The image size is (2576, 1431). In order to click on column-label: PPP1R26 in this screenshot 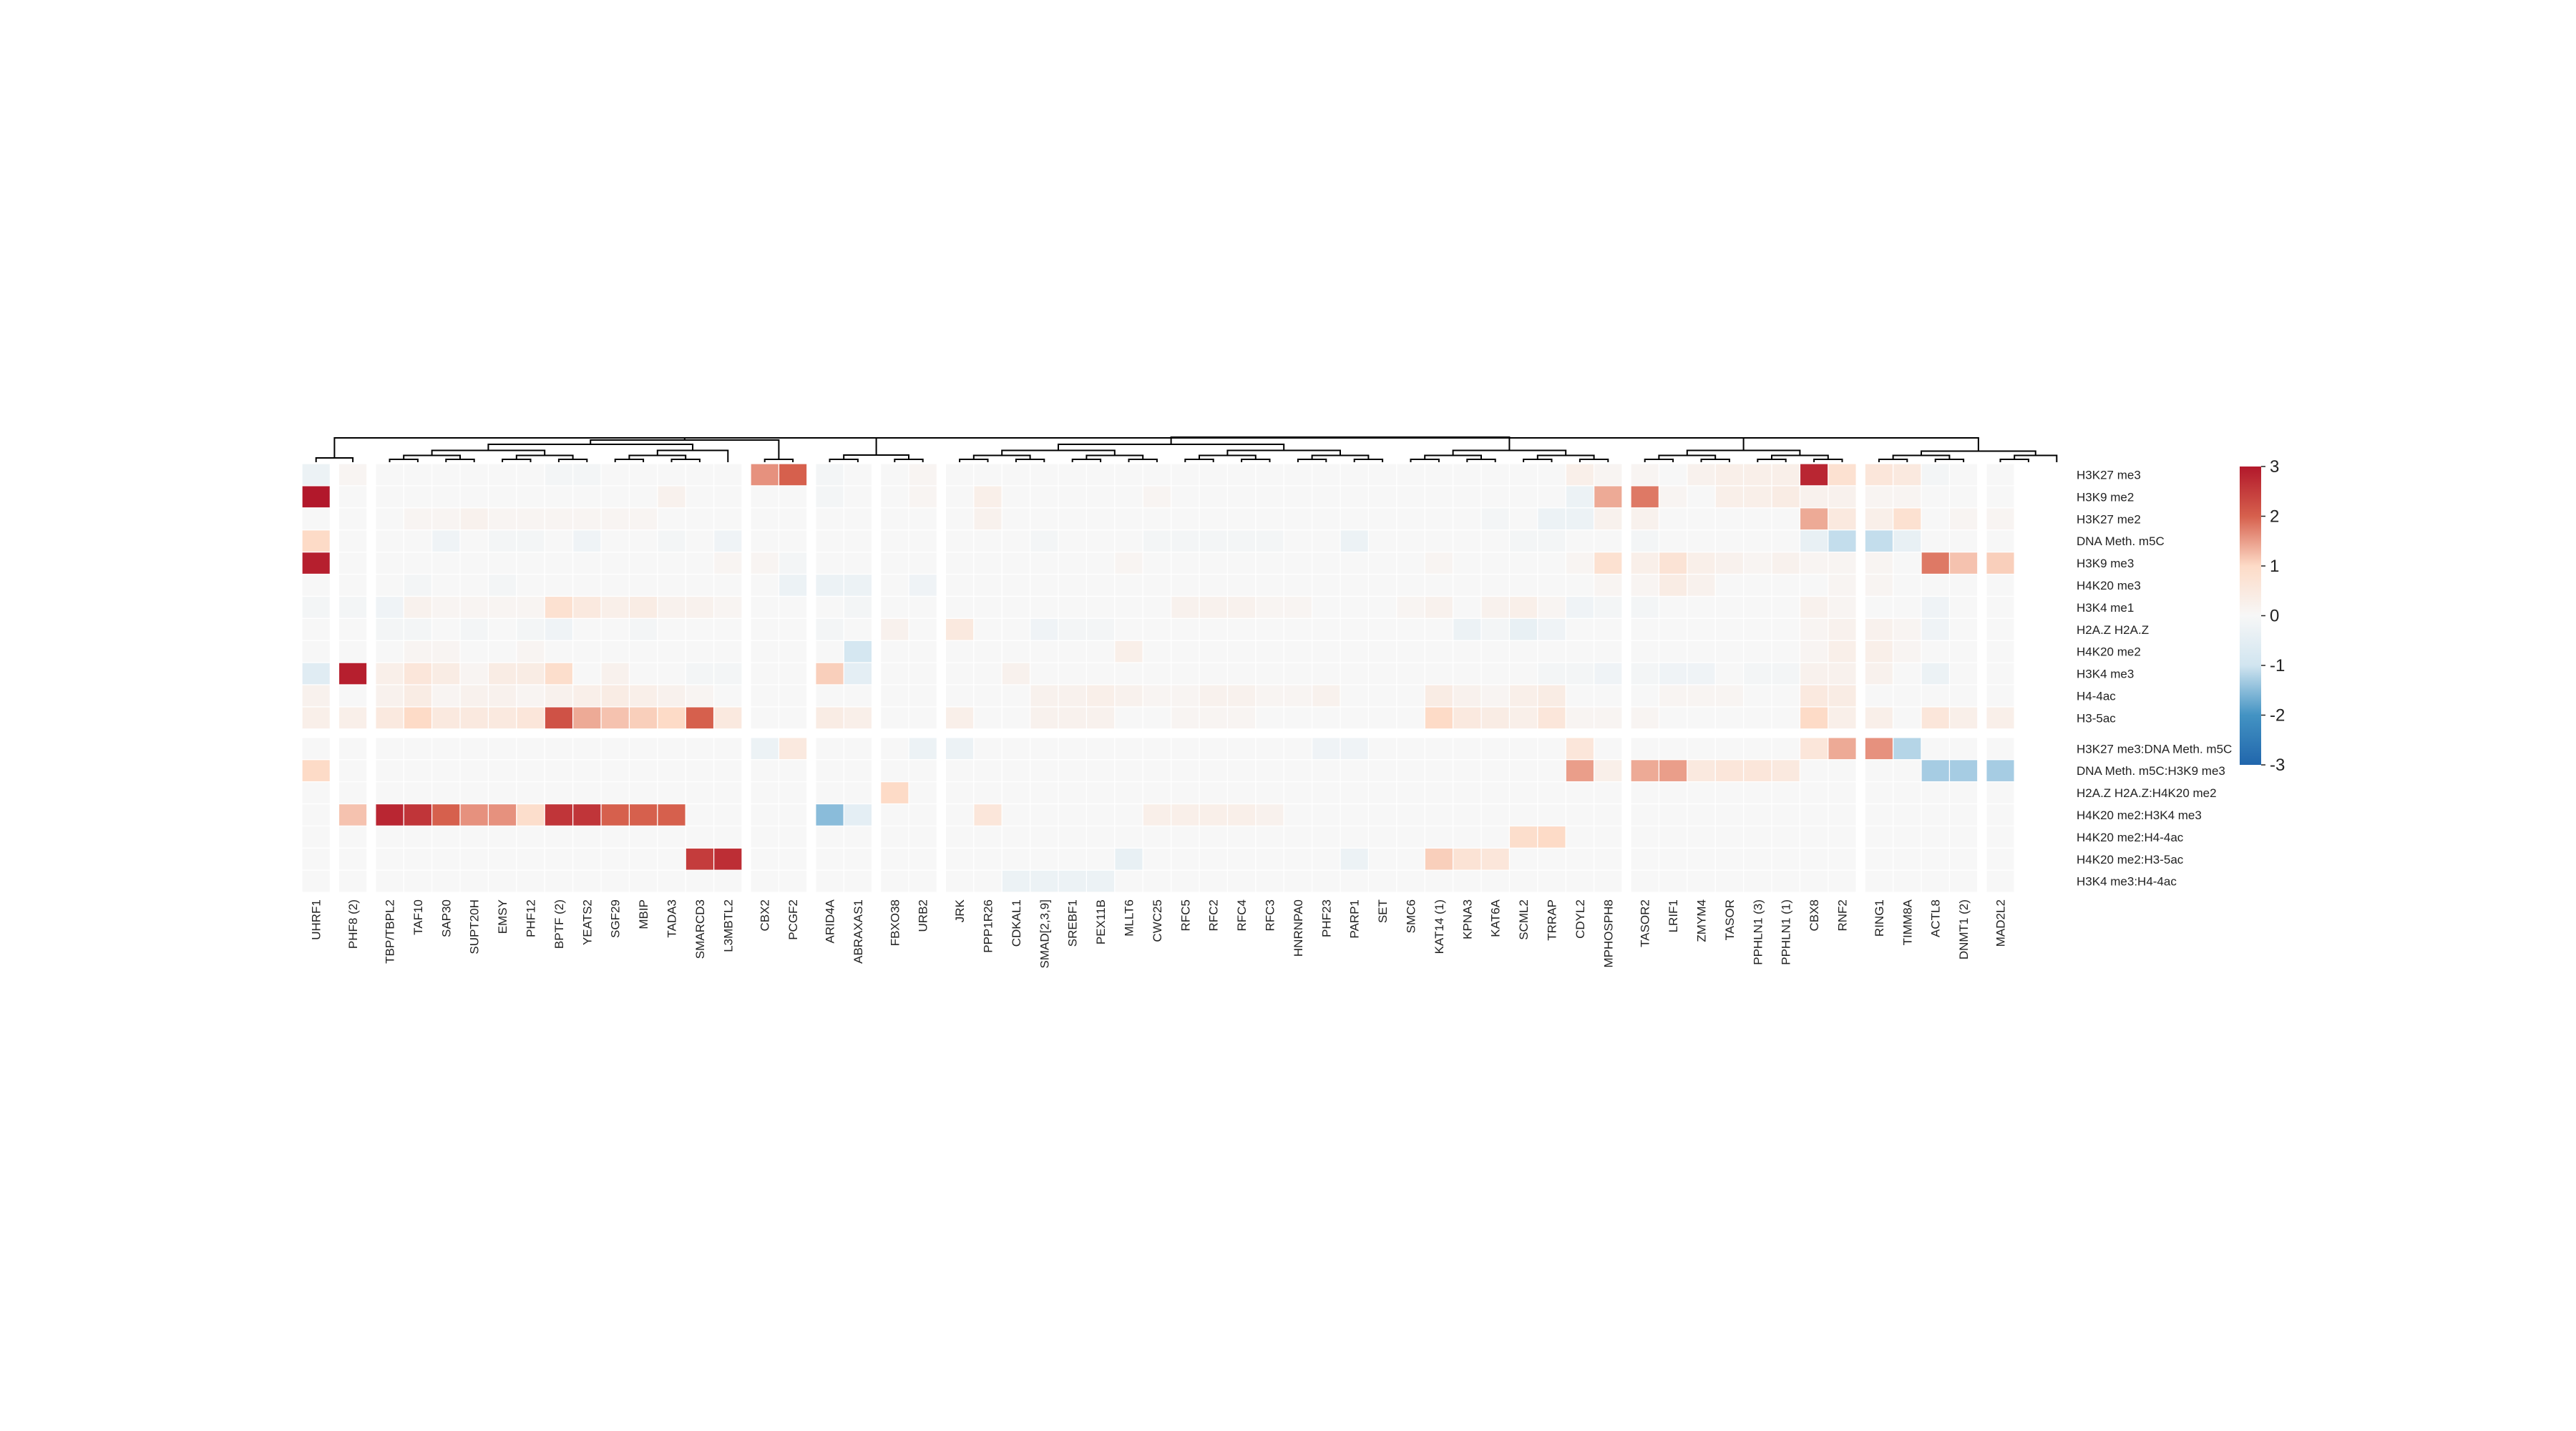, I will do `click(988, 926)`.